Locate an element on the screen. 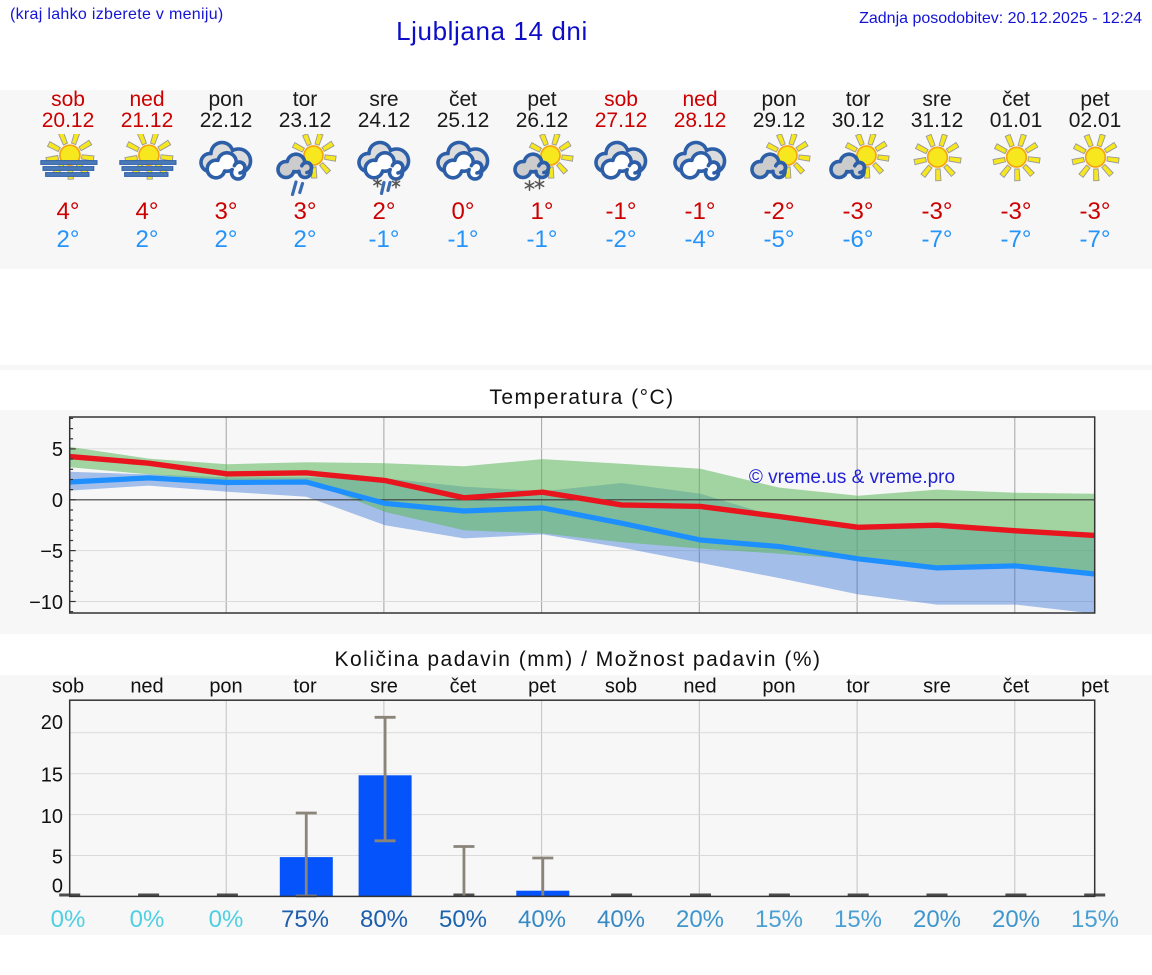  svg-text: 80% is located at coordinates (384, 919).